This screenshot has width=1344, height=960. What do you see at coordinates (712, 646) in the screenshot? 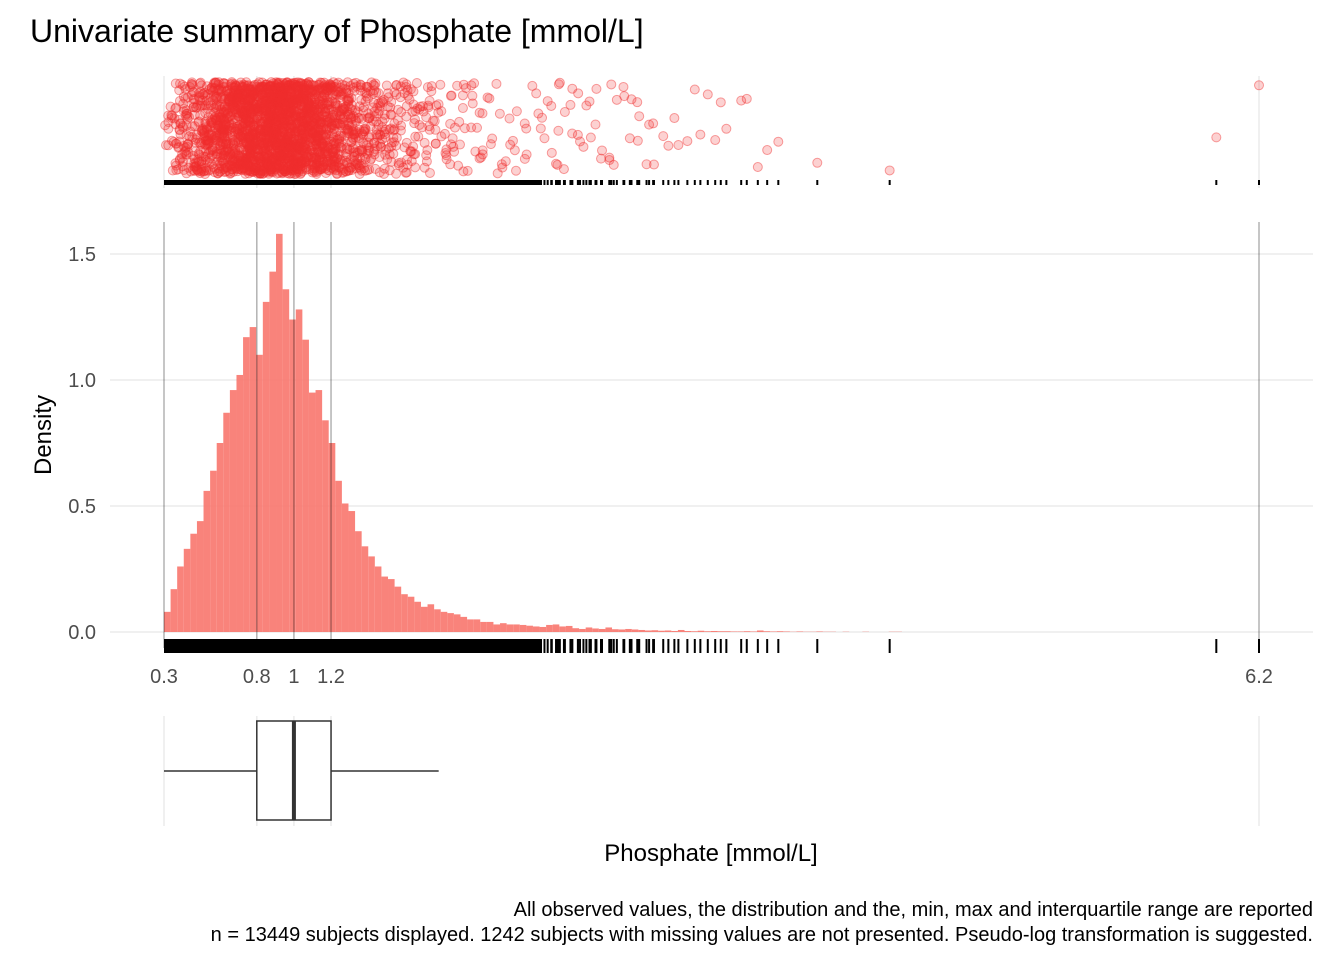
I see `histogram-rug` at bounding box center [712, 646].